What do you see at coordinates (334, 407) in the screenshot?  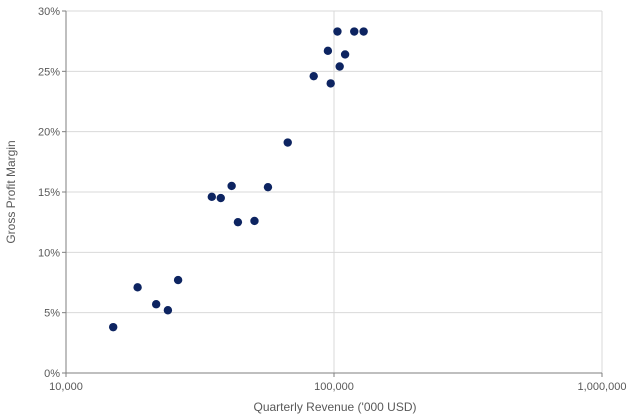 I see `x-axis-title: Quarterly Revenue ('000 USD)` at bounding box center [334, 407].